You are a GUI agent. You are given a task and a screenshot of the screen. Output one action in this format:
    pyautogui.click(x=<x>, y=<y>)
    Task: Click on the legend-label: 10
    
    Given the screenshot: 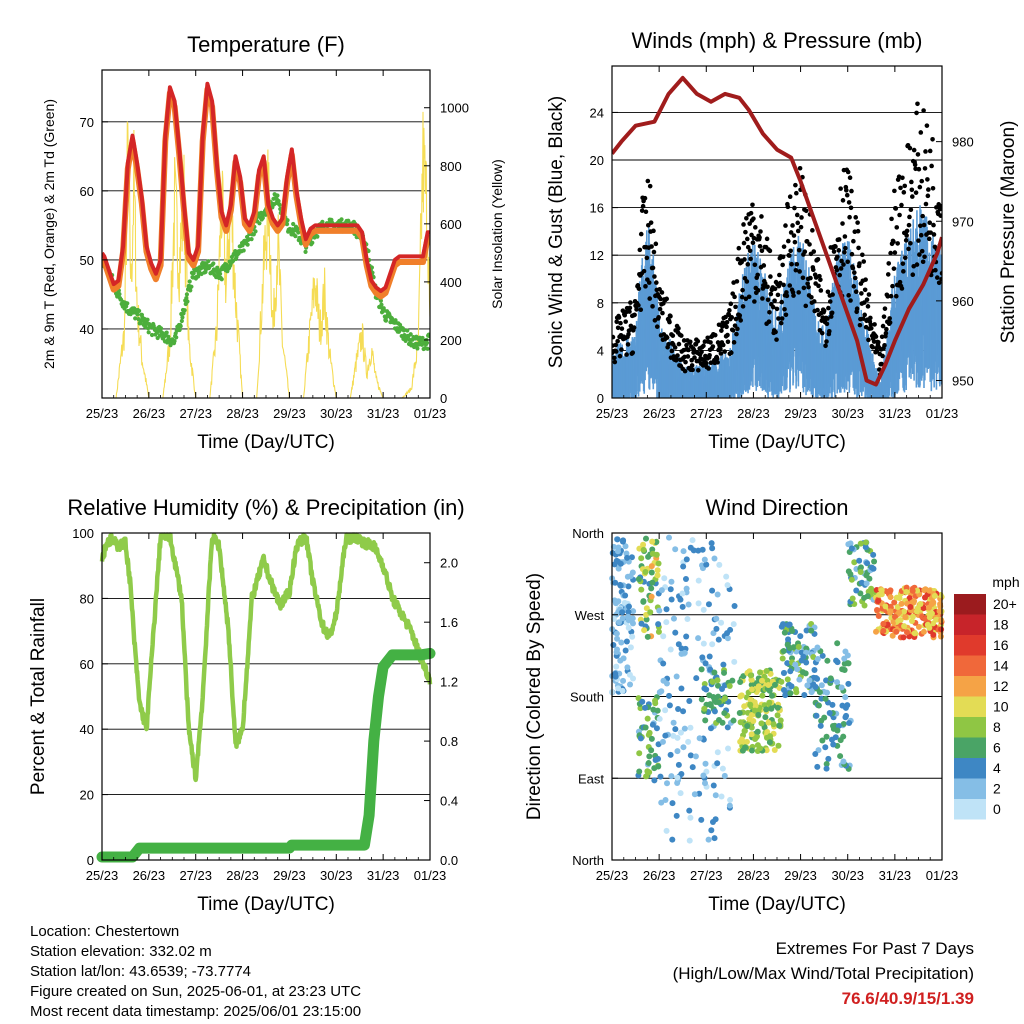 What is the action you would take?
    pyautogui.click(x=1001, y=707)
    